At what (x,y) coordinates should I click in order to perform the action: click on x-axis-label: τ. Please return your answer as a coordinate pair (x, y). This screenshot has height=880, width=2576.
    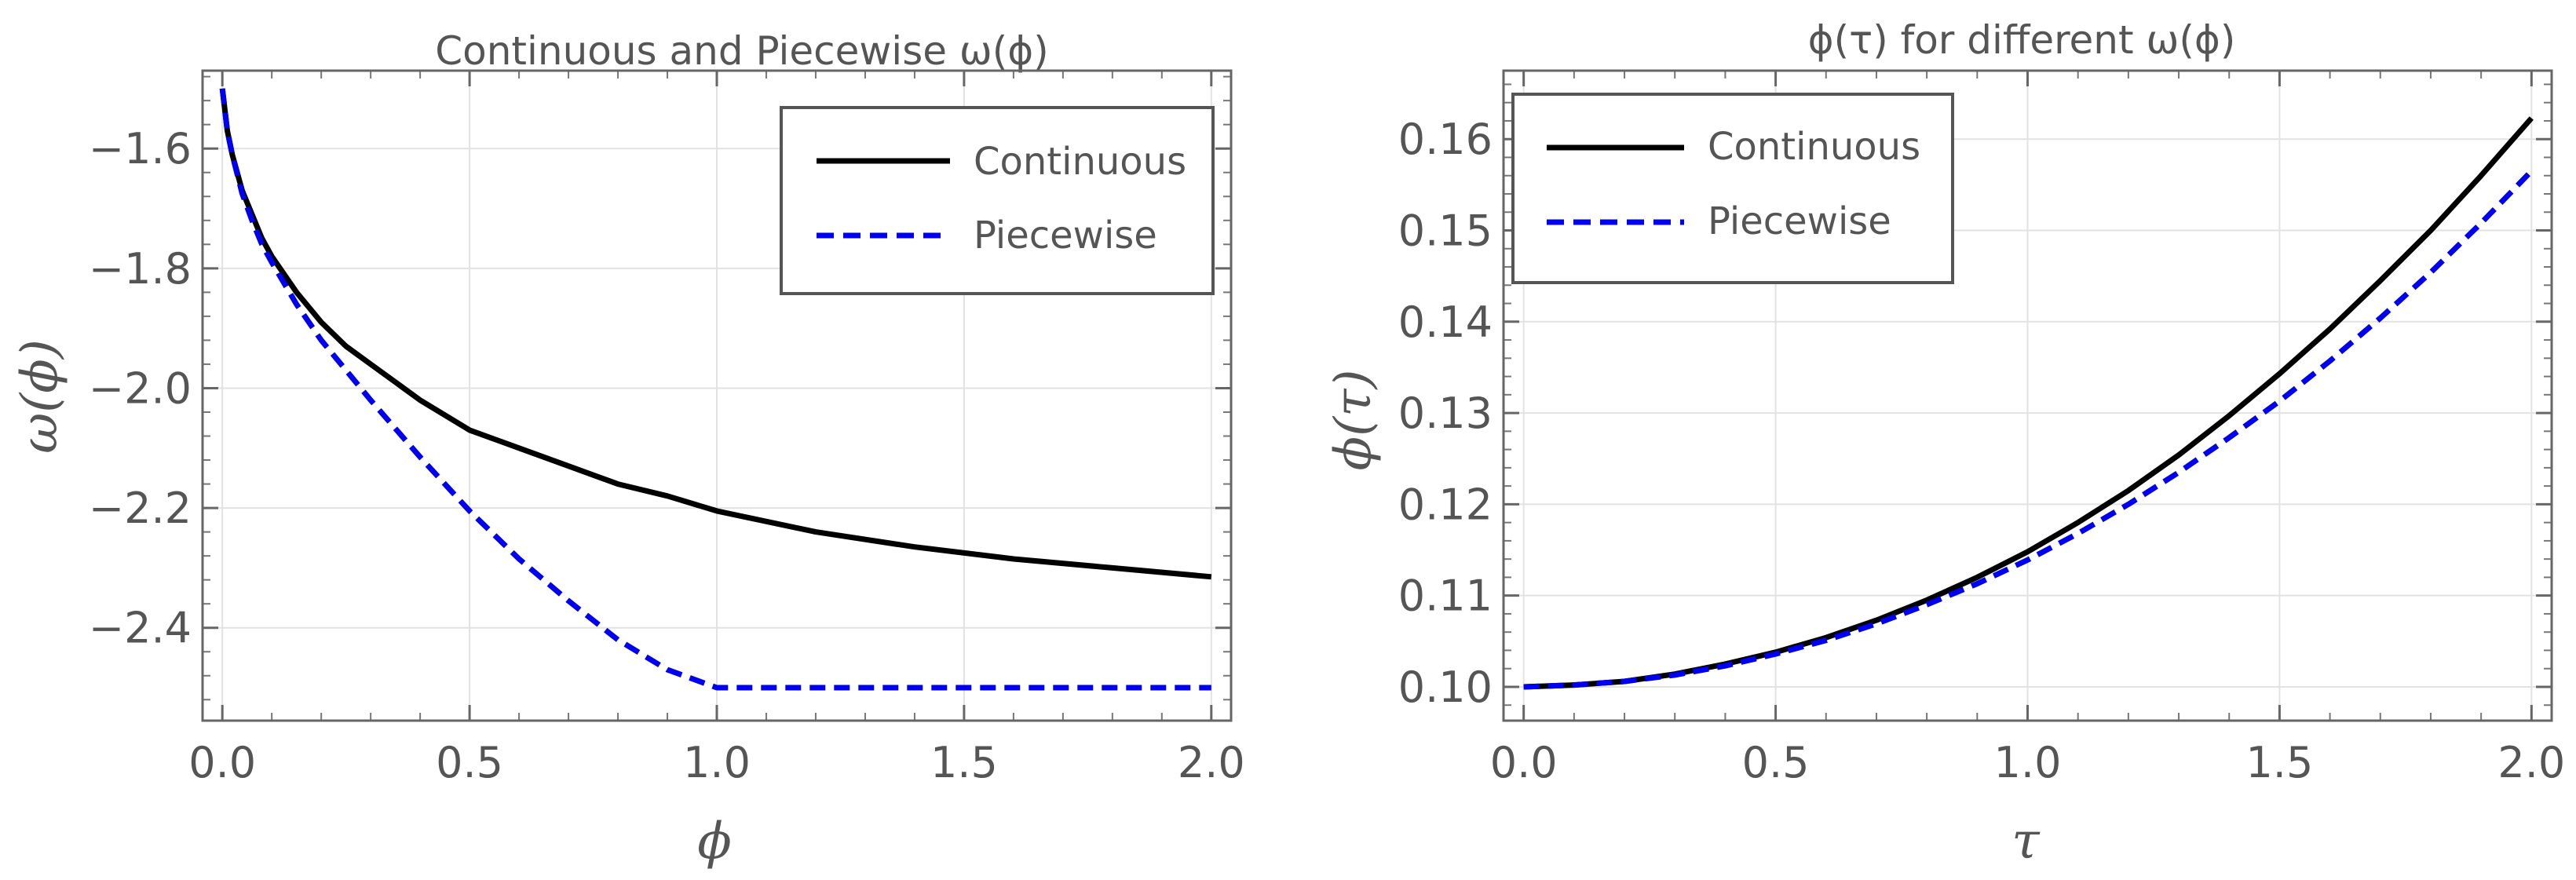
    Looking at the image, I should click on (2026, 841).